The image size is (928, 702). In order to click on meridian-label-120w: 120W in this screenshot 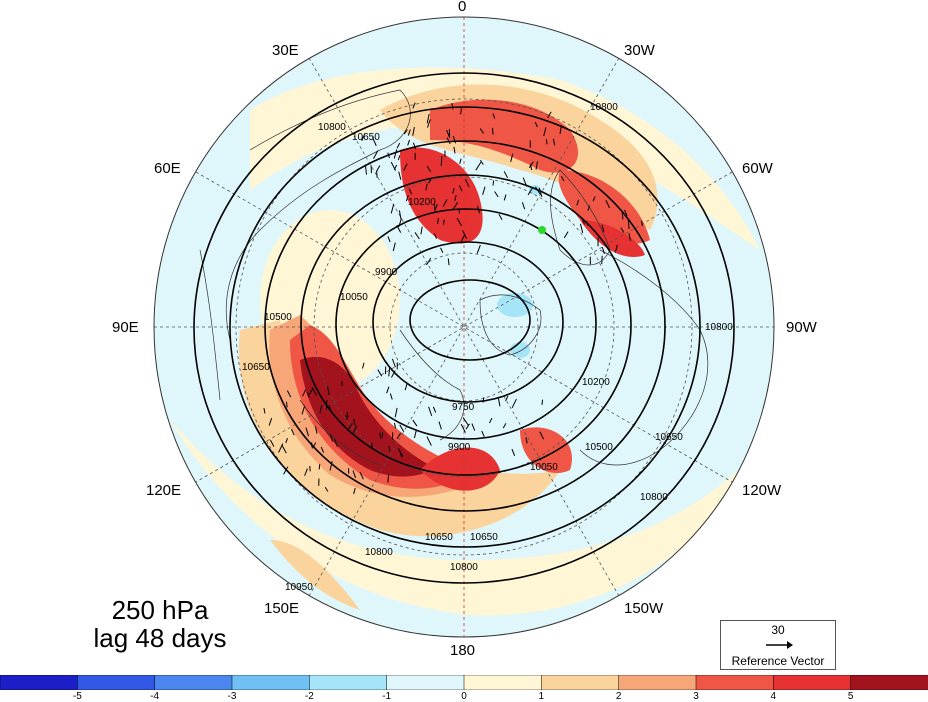, I will do `click(762, 490)`.